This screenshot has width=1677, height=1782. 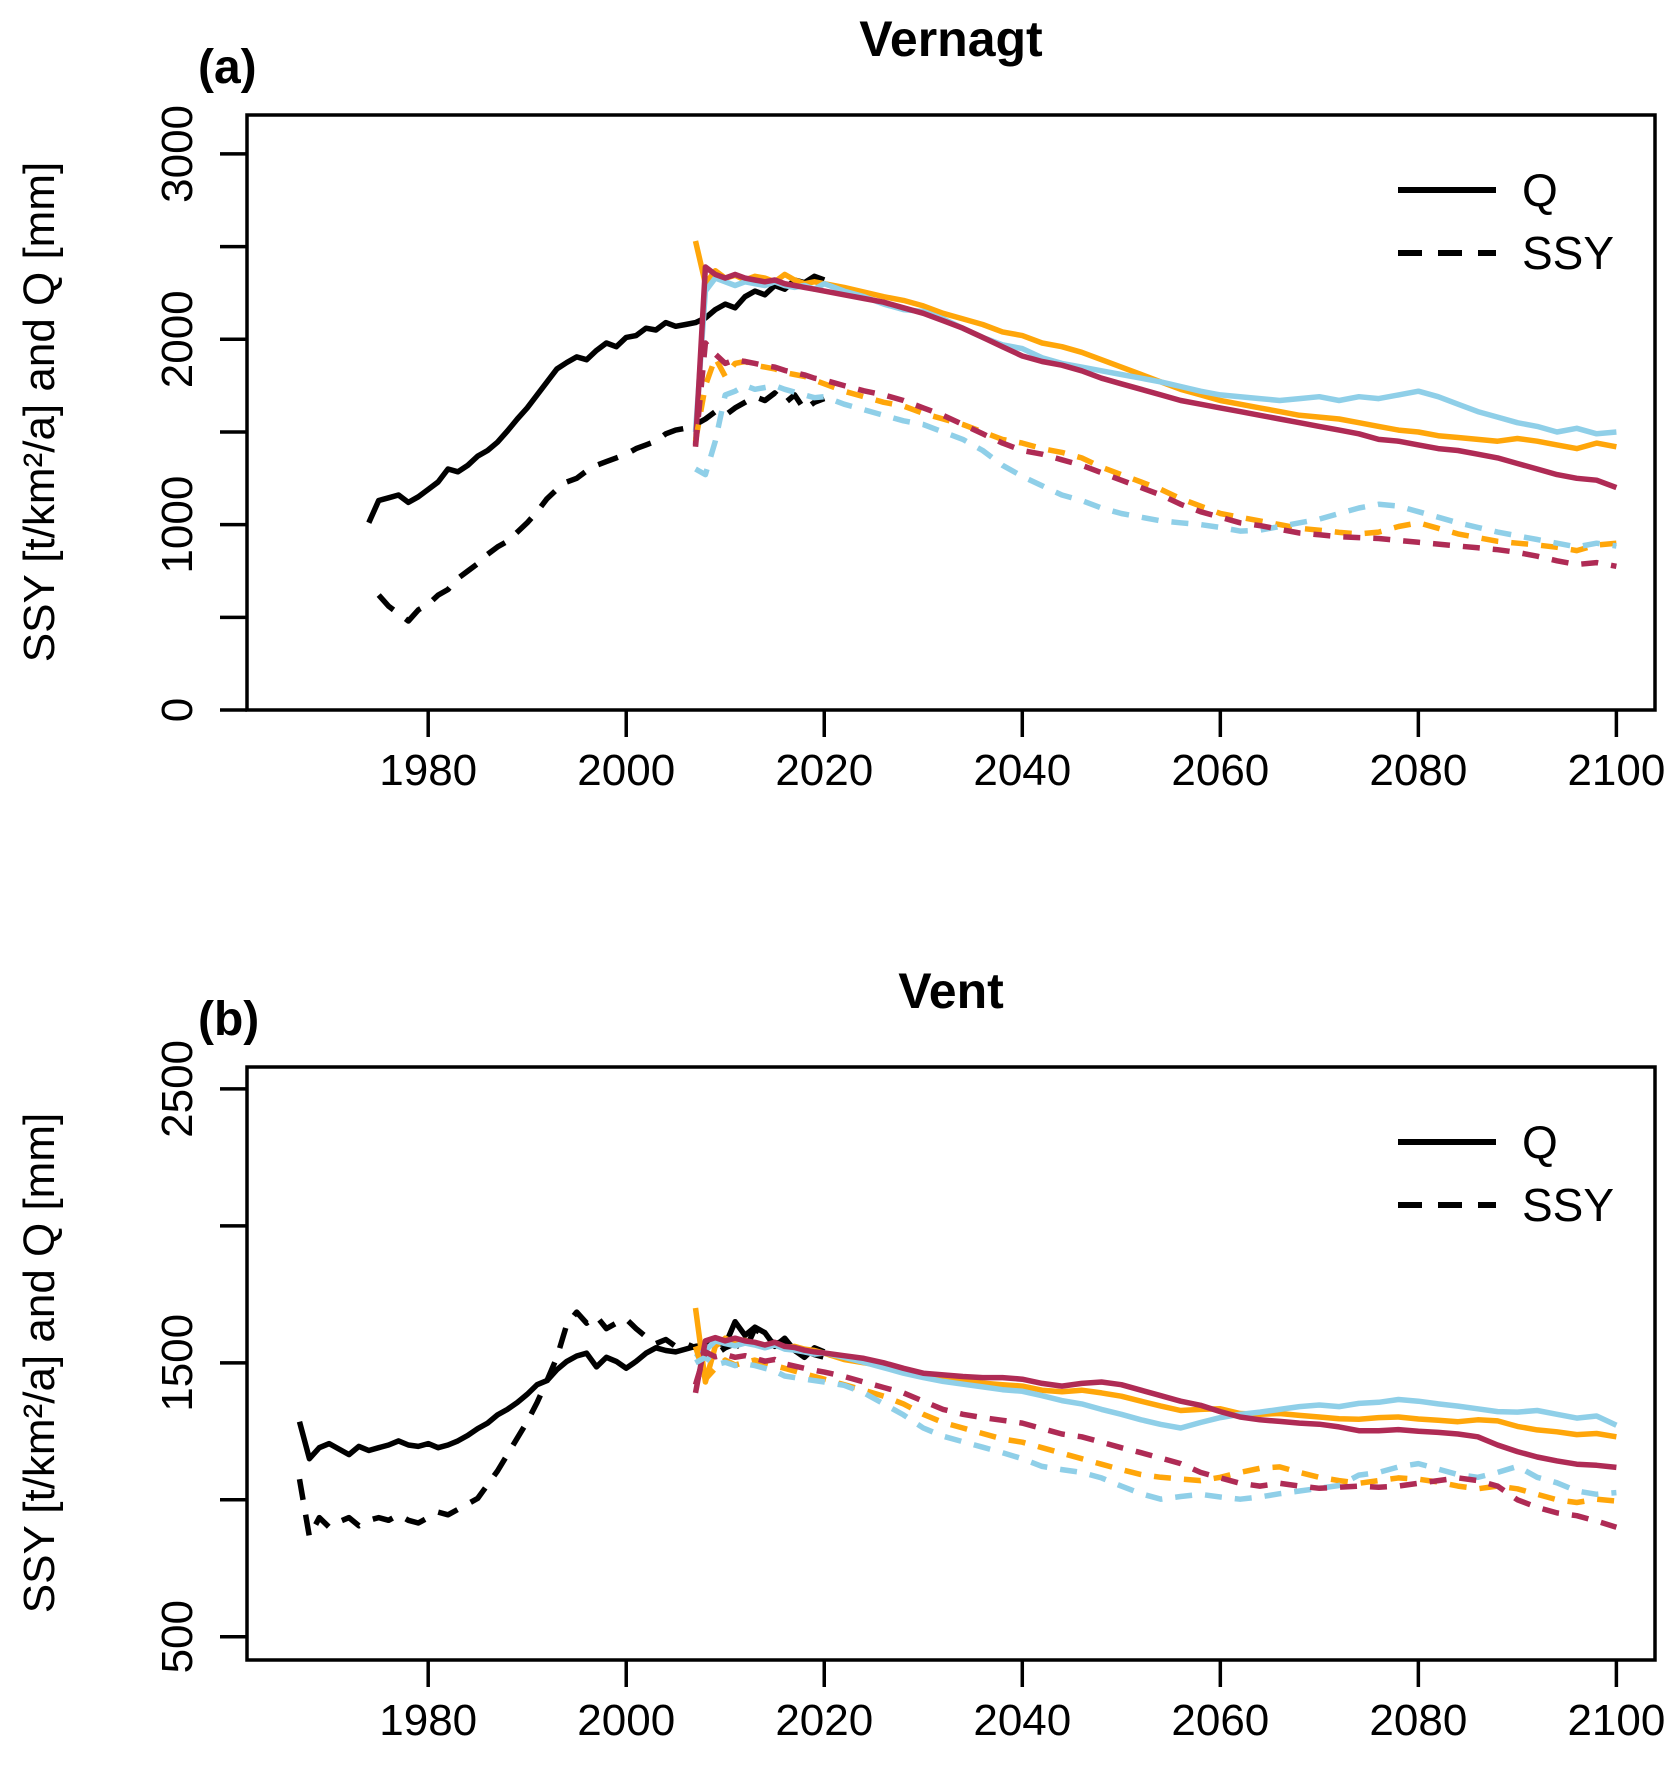 I want to click on series-Q-scenario-orange, so click(x=1154, y=346).